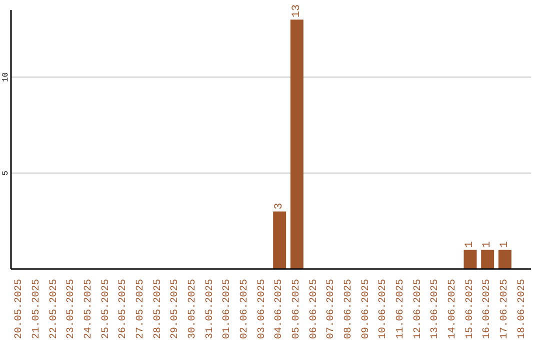 This screenshot has height=340, width=540. What do you see at coordinates (401, 309) in the screenshot?
I see `x-tick-label: 11.06.2025` at bounding box center [401, 309].